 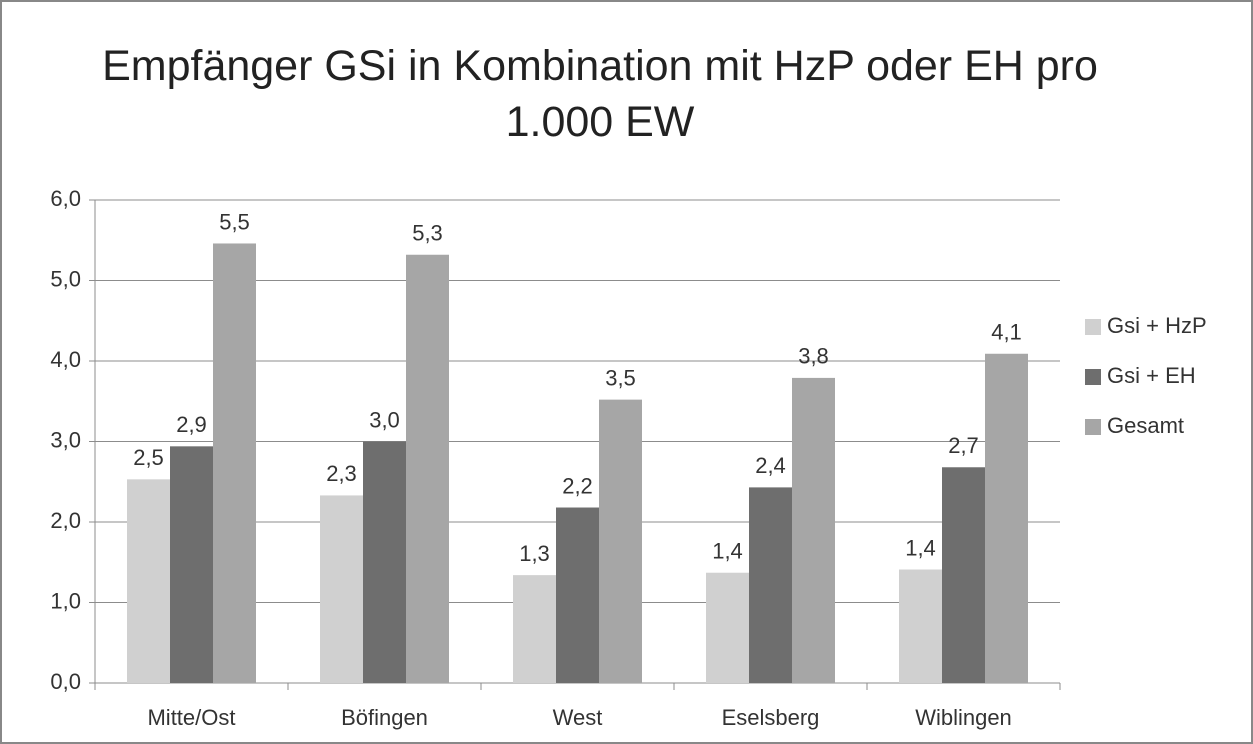 I want to click on y-tick-label: 6,0, so click(x=65, y=198).